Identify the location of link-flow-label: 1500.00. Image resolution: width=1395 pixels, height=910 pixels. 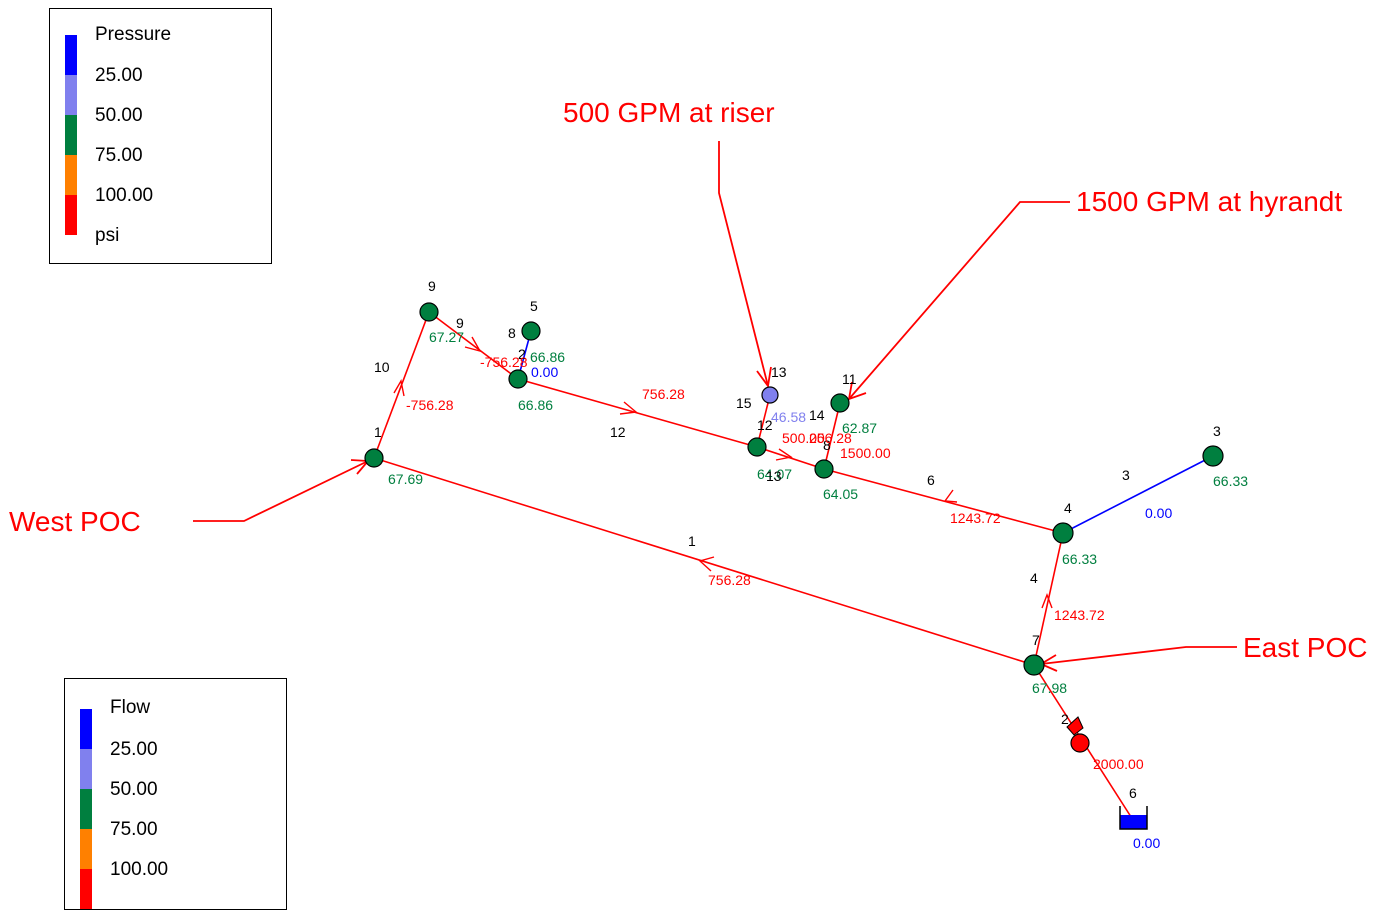
(865, 453).